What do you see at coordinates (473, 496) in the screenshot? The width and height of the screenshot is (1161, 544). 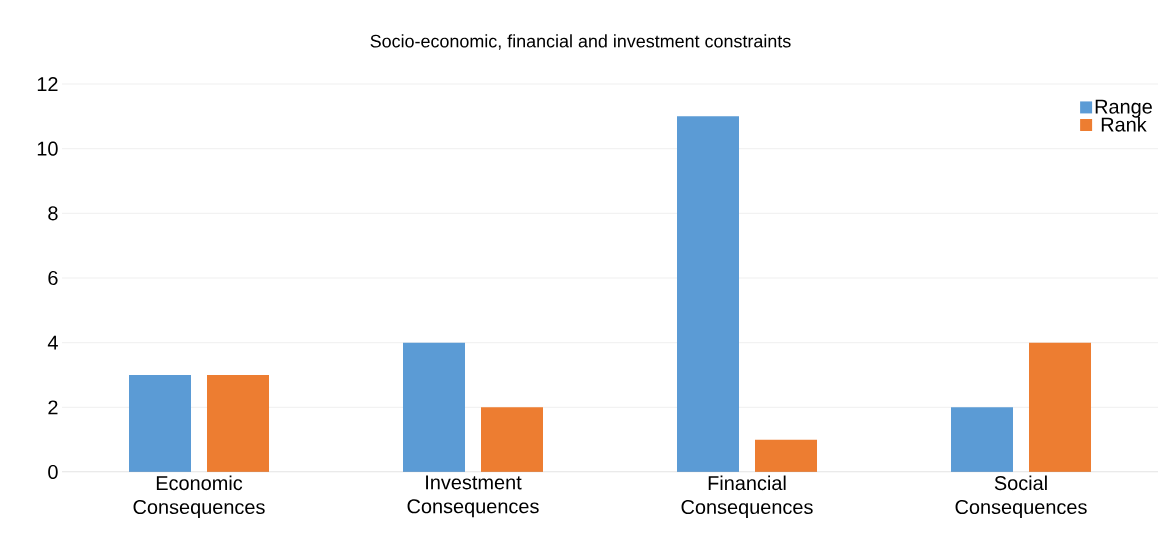 I see `x-tick-label: Investment Consequences` at bounding box center [473, 496].